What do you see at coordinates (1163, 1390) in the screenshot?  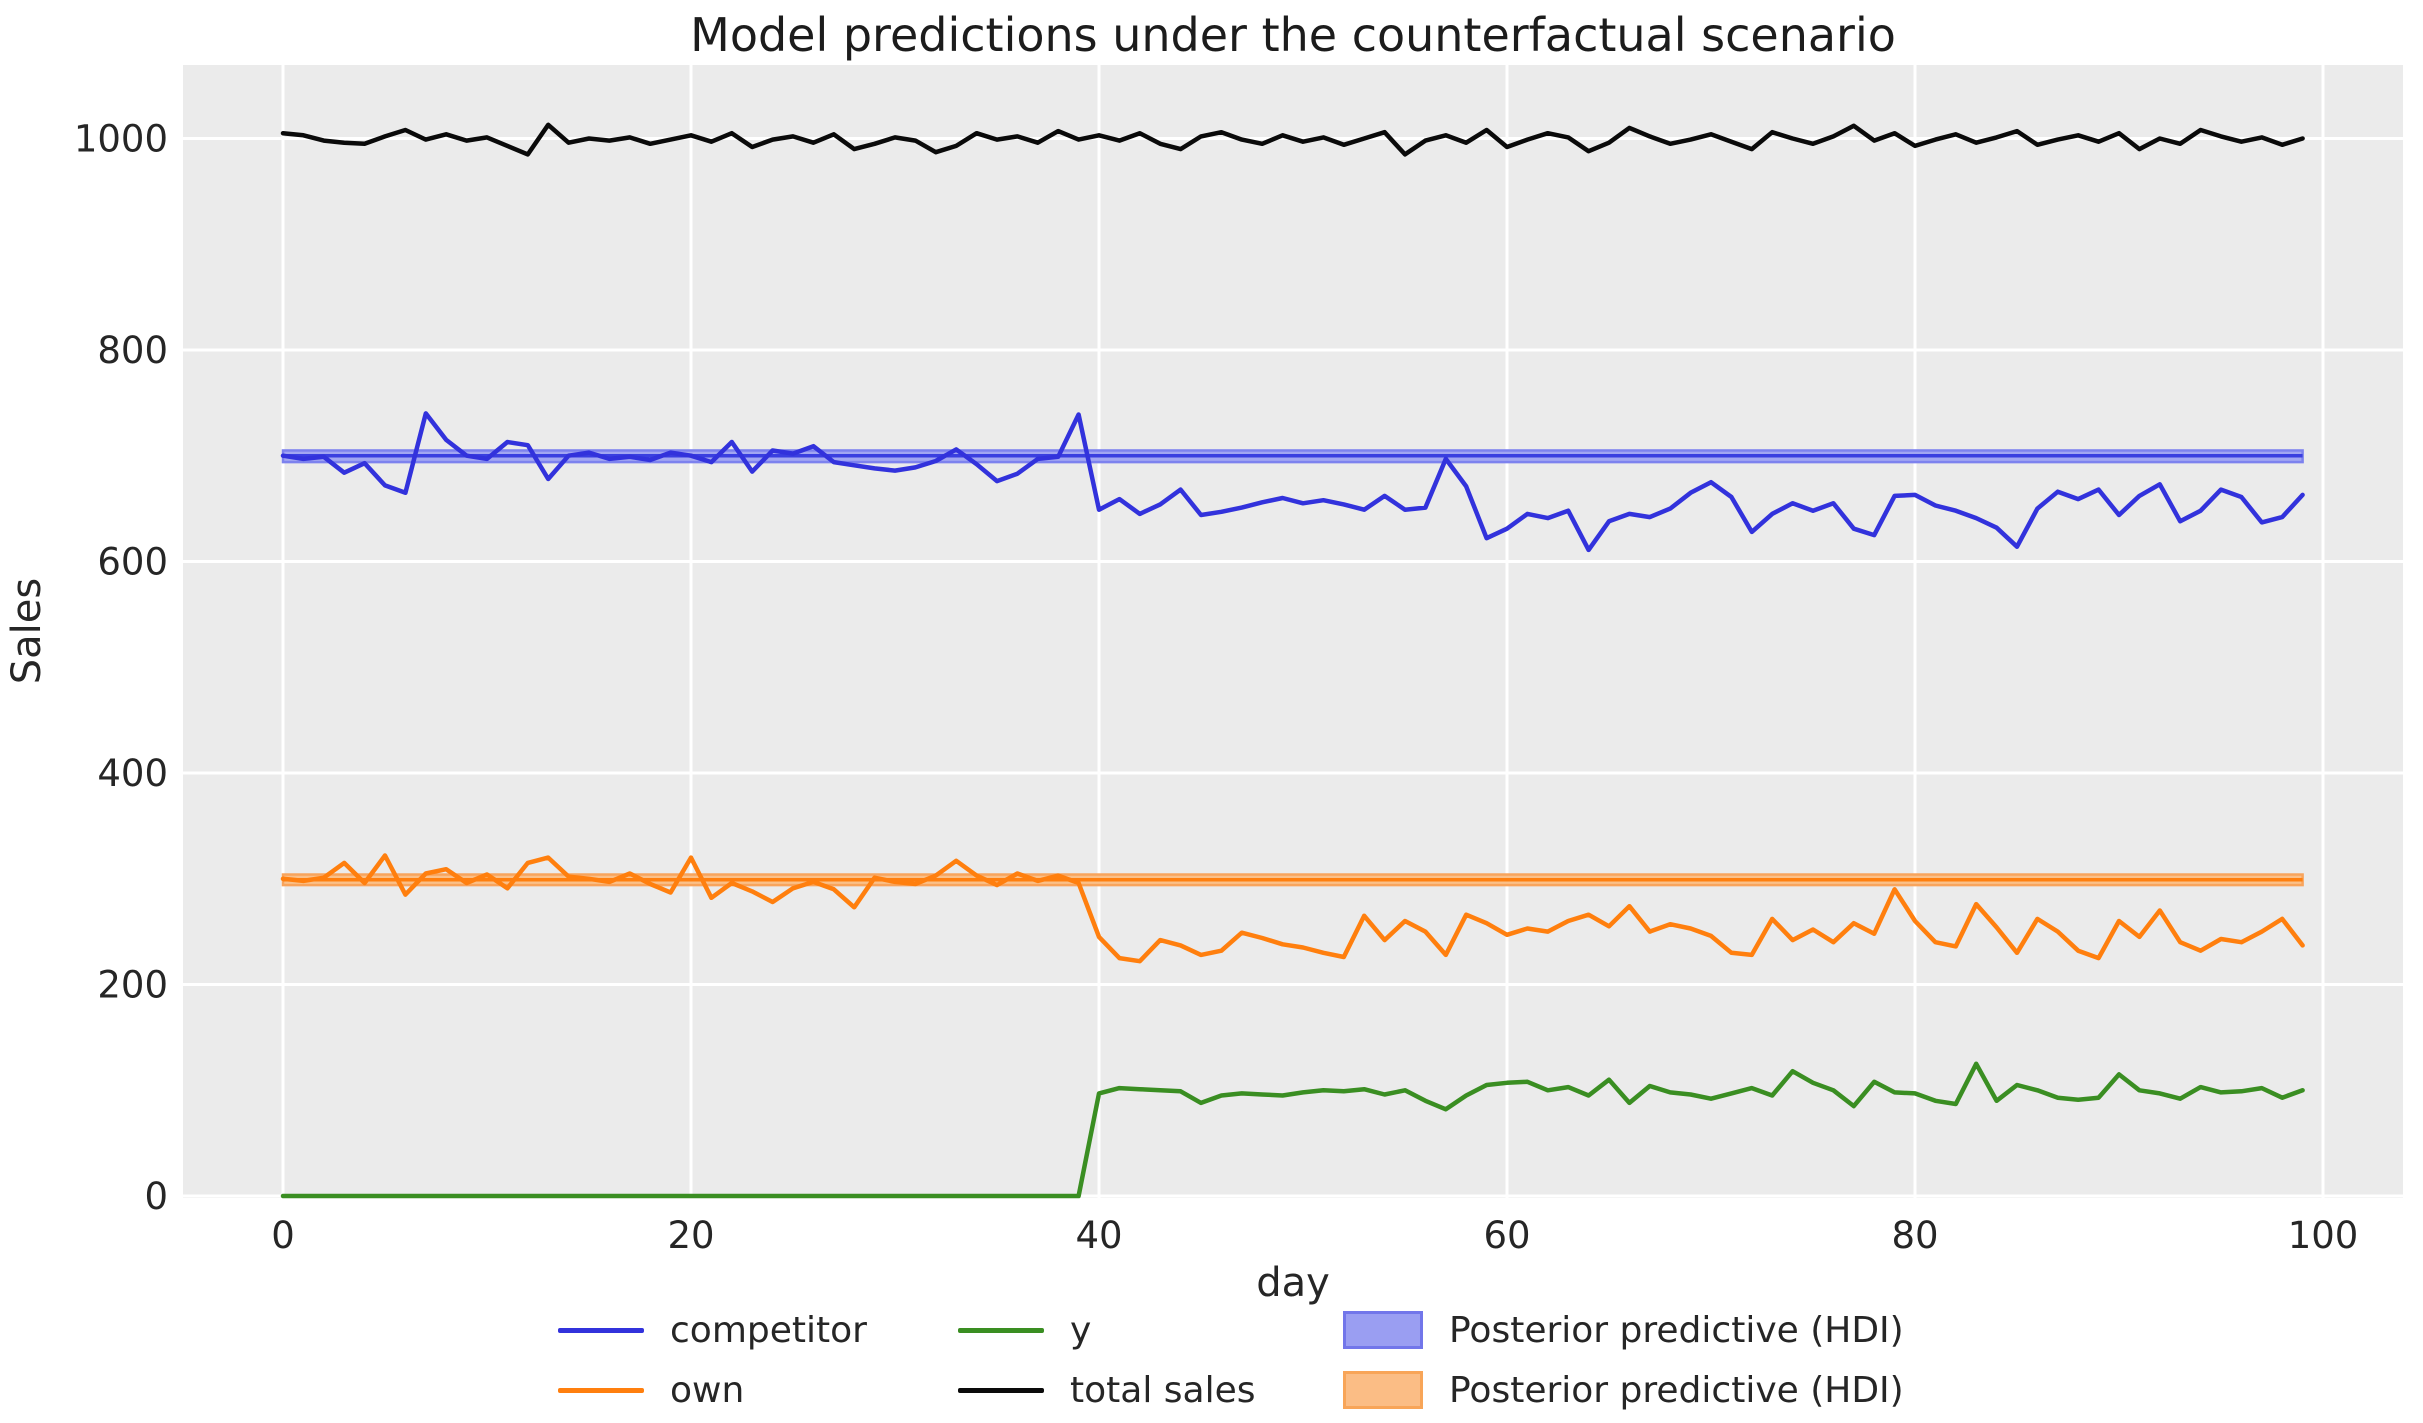 I see `legend-label: total sales` at bounding box center [1163, 1390].